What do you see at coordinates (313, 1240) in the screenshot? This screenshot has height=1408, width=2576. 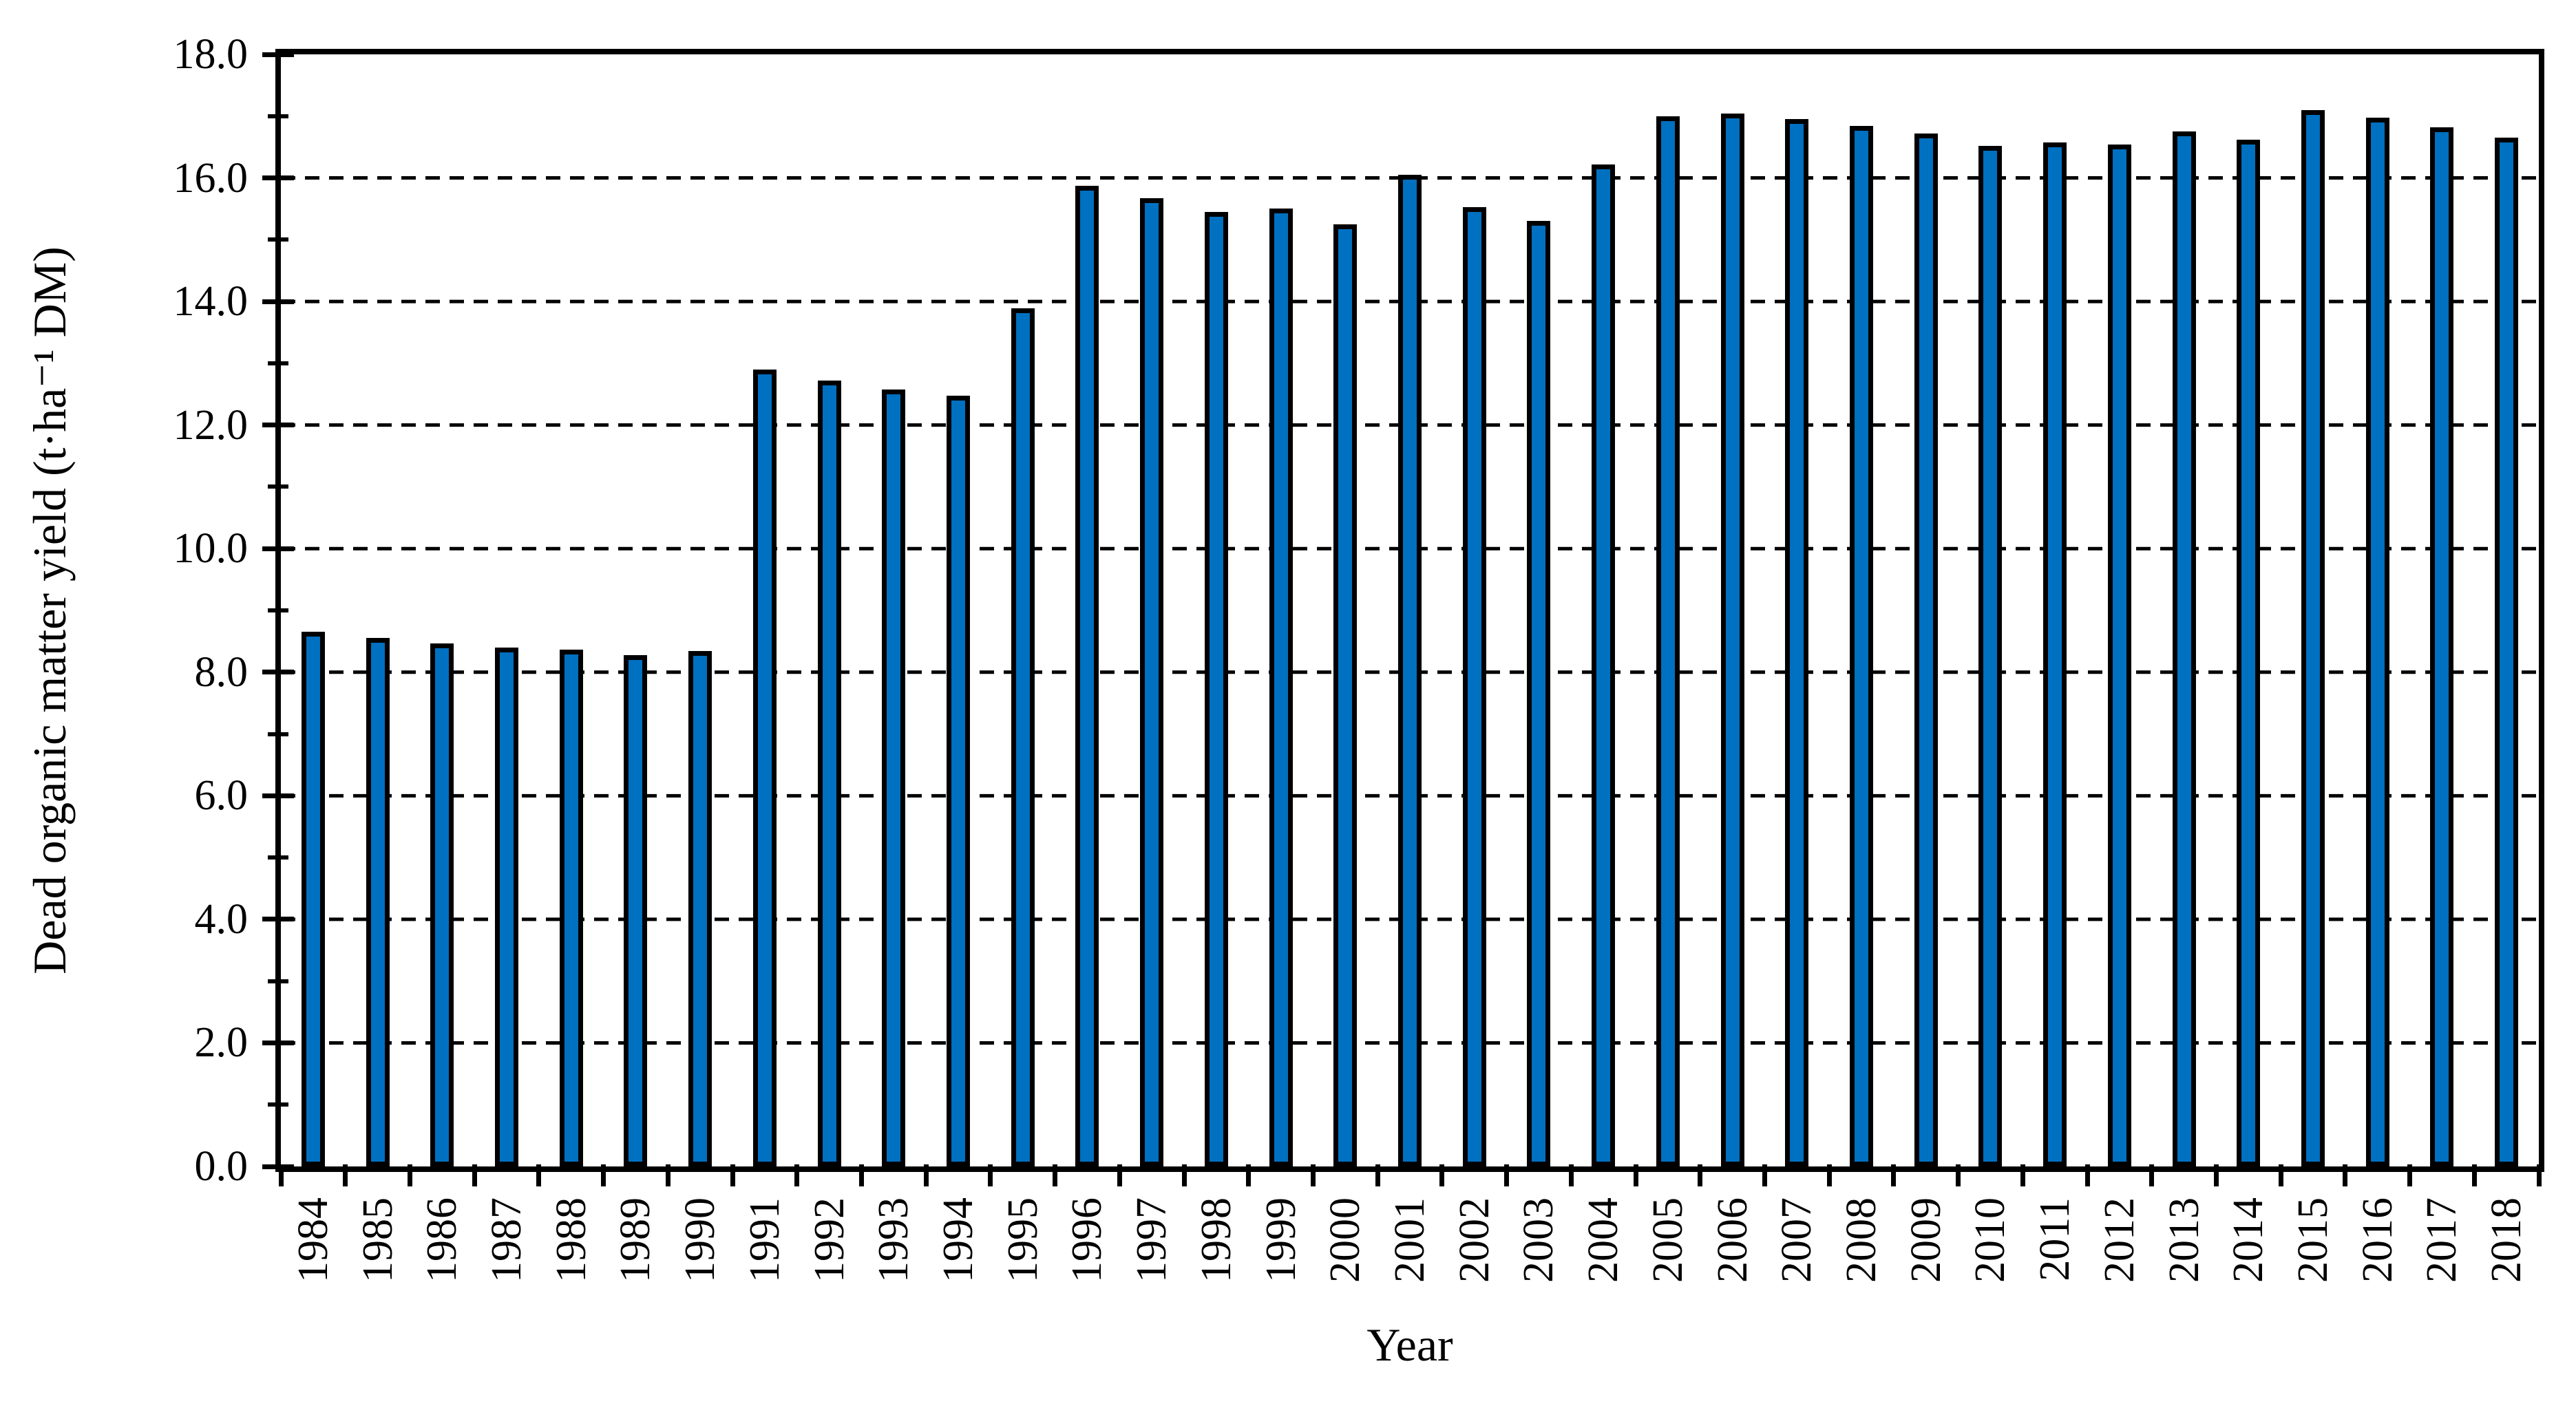 I see `x-tick-label: 1984` at bounding box center [313, 1240].